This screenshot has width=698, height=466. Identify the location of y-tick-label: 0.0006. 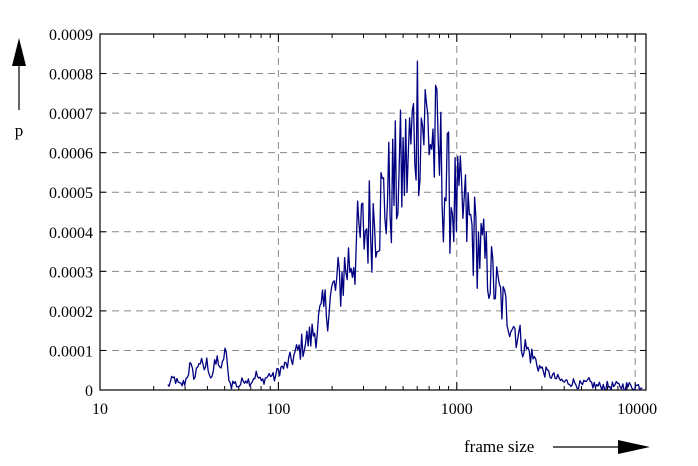
(71, 154).